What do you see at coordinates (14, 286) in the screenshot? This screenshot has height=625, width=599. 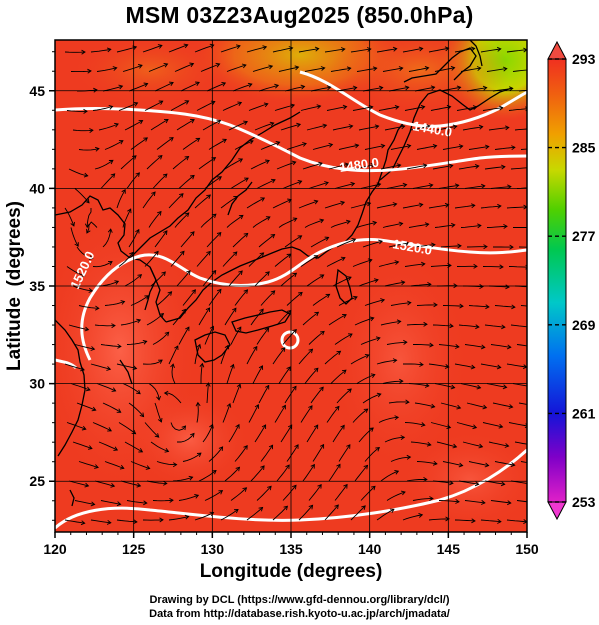 I see `y-axis-label: Latitude (degrees)` at bounding box center [14, 286].